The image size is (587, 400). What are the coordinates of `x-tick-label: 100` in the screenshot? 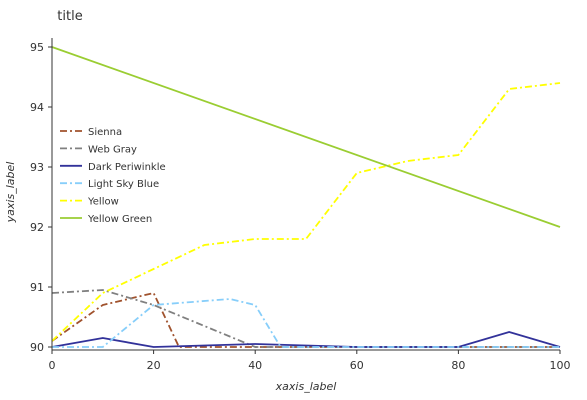 It's located at (560, 365).